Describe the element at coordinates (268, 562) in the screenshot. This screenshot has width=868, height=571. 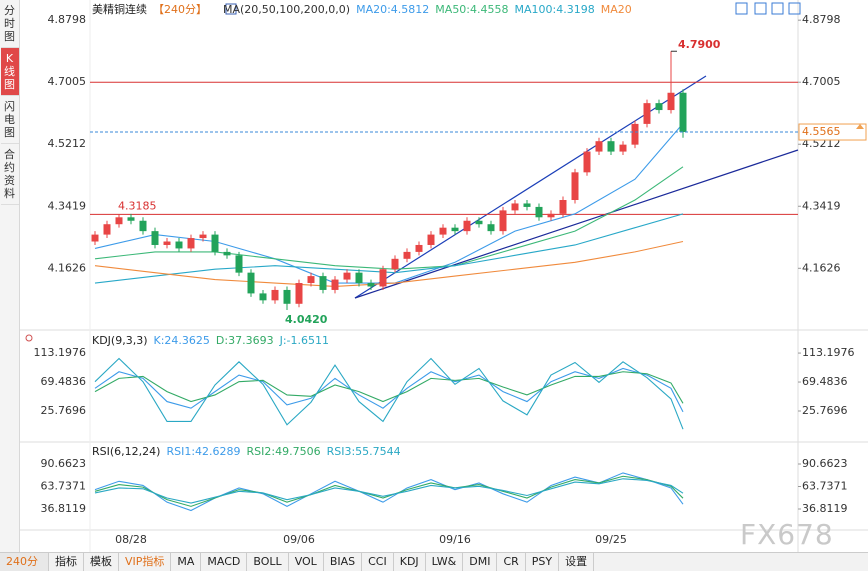
I see `toolbar-tab: BOLL` at that location.